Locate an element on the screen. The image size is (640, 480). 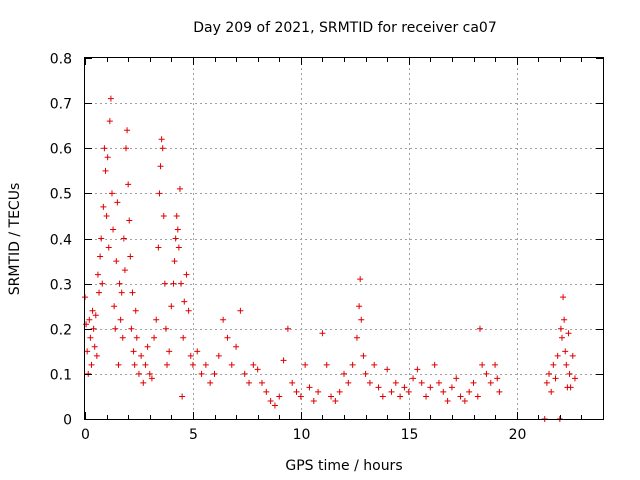
y-tick-label: 0.1 is located at coordinates (61, 376).